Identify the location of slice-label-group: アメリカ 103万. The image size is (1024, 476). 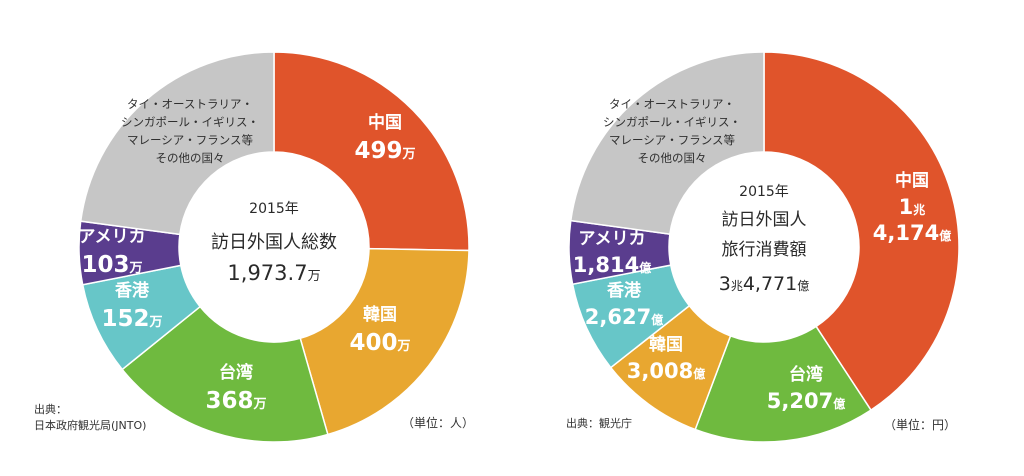
(111, 252).